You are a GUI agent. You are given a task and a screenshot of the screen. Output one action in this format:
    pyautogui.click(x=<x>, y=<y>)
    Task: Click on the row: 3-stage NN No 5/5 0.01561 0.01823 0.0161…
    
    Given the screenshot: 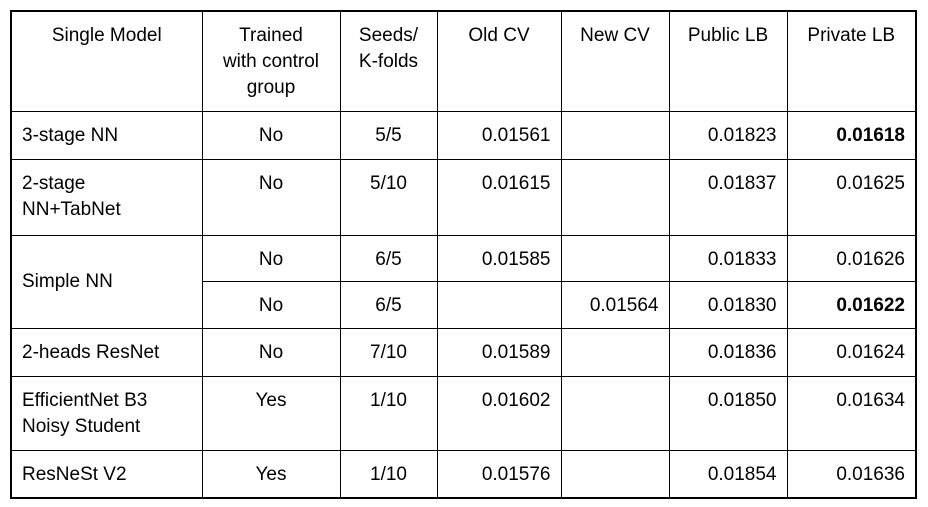 What is the action you would take?
    pyautogui.click(x=463, y=135)
    